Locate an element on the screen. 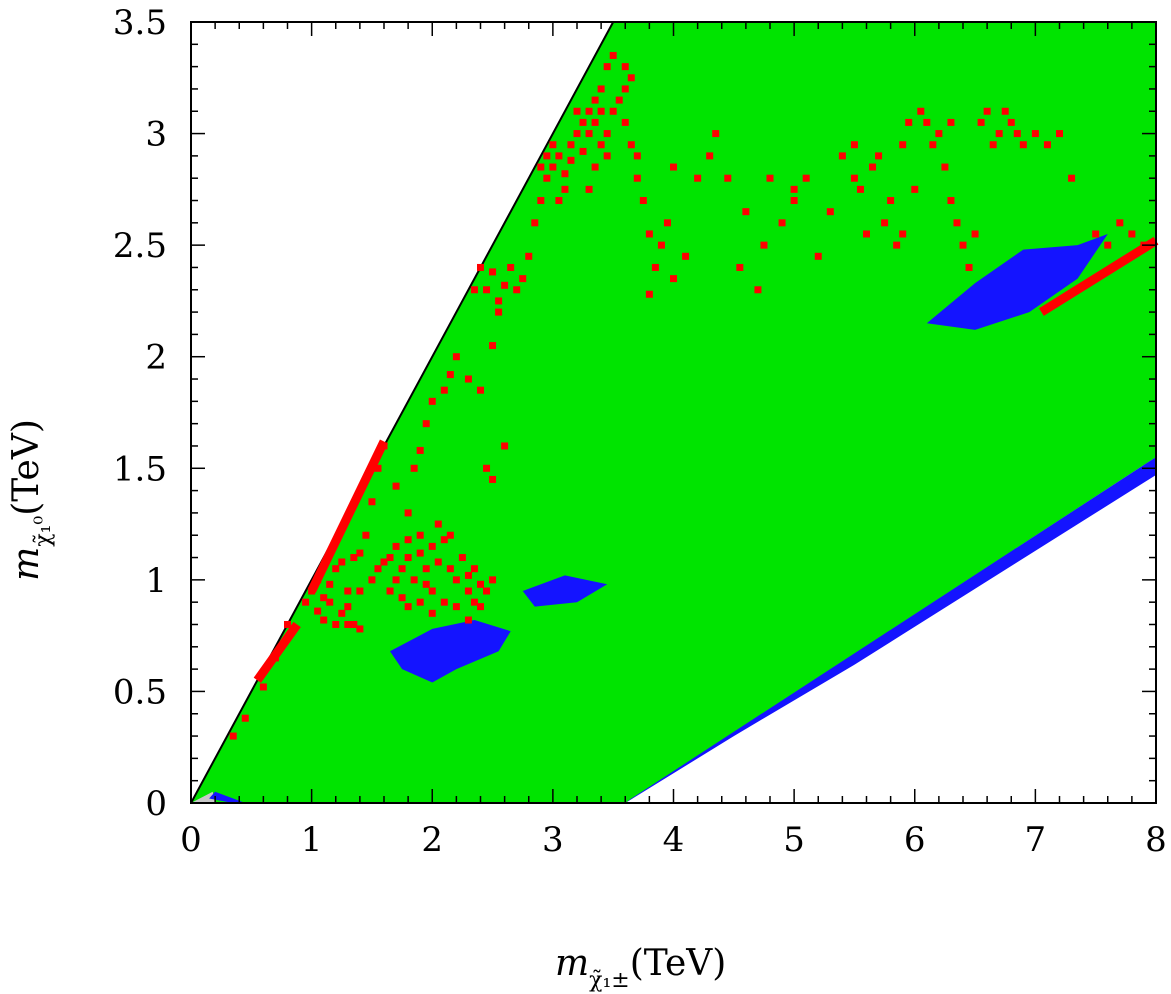  x-axis-symbol: m is located at coordinates (572, 963).